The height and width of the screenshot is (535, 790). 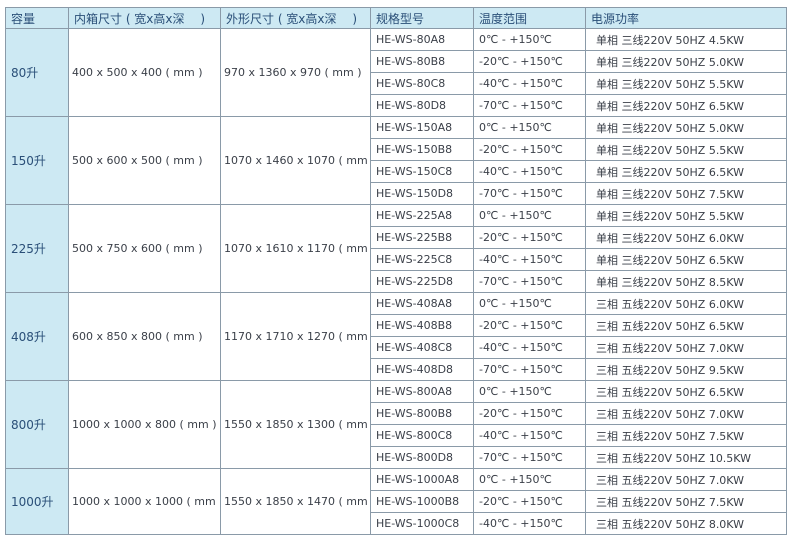 What do you see at coordinates (422, 457) in the screenshot?
I see `model-cell: HE-WS-800D8` at bounding box center [422, 457].